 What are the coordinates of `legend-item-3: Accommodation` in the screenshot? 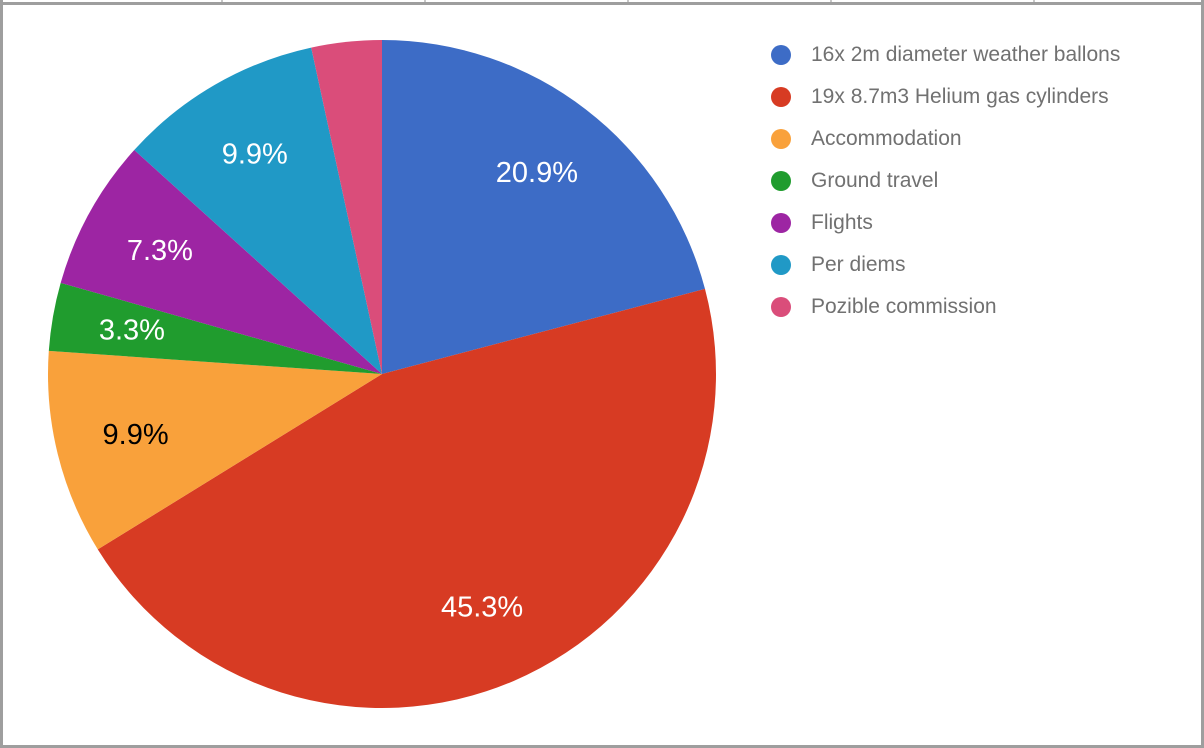 It's located at (945, 138).